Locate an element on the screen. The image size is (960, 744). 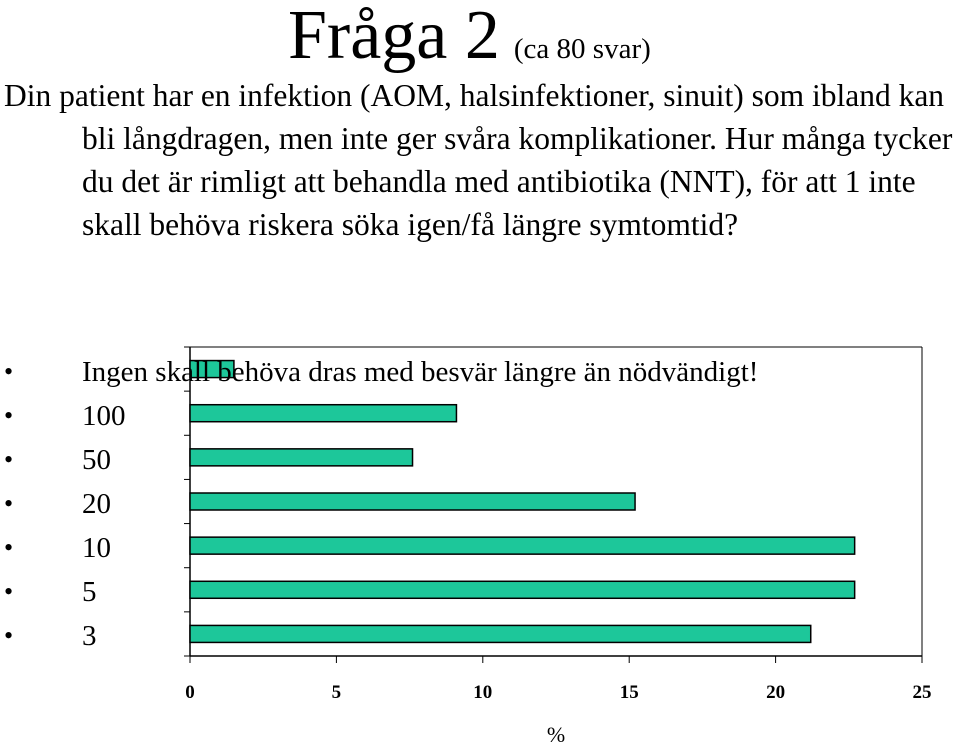
y-tick-label: 20 is located at coordinates (96, 504).